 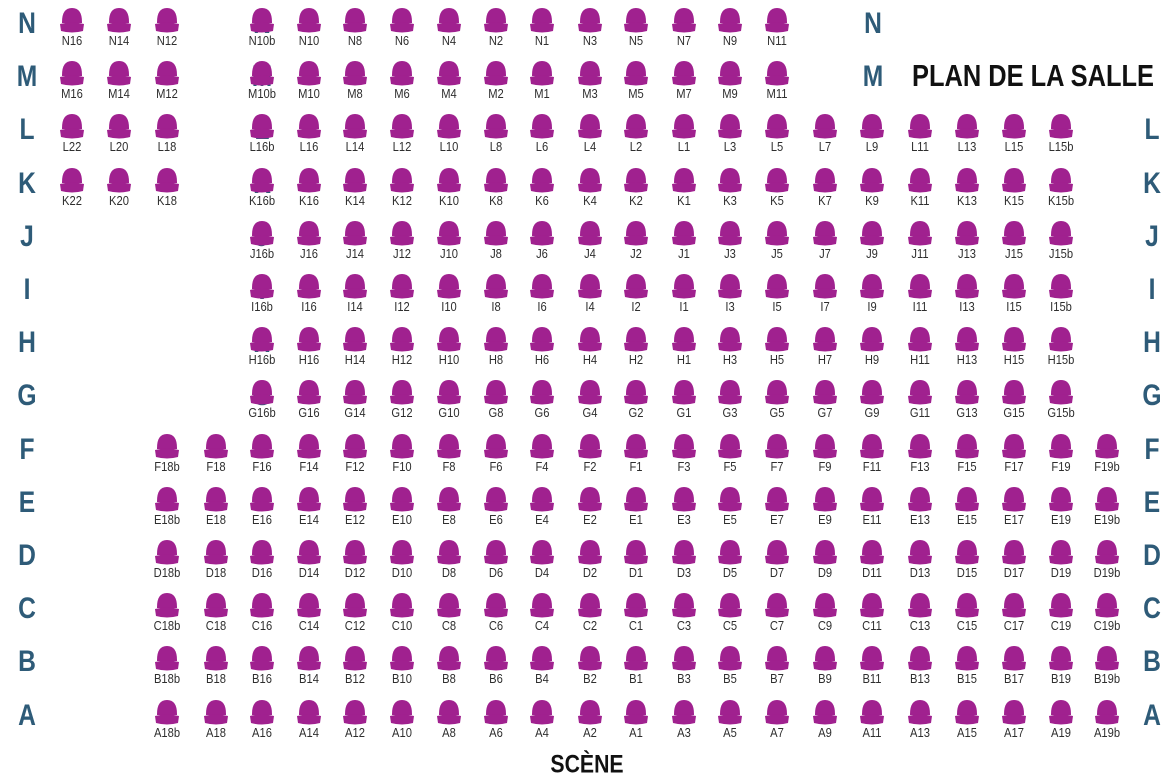 What do you see at coordinates (920, 190) in the screenshot?
I see `seat: K11` at bounding box center [920, 190].